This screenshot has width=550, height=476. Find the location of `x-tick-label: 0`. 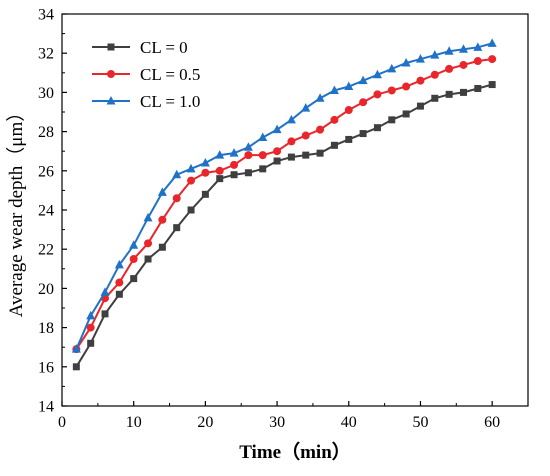

x-tick-label: 0 is located at coordinates (62, 422).